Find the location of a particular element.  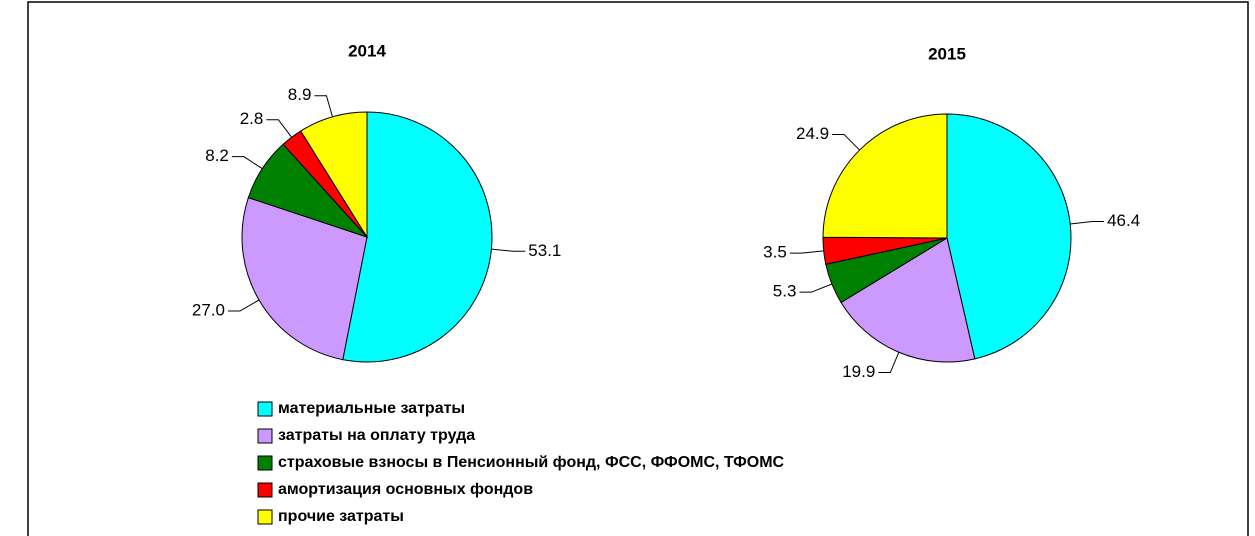

legend-label: затраты на оплату труда is located at coordinates (376, 435).